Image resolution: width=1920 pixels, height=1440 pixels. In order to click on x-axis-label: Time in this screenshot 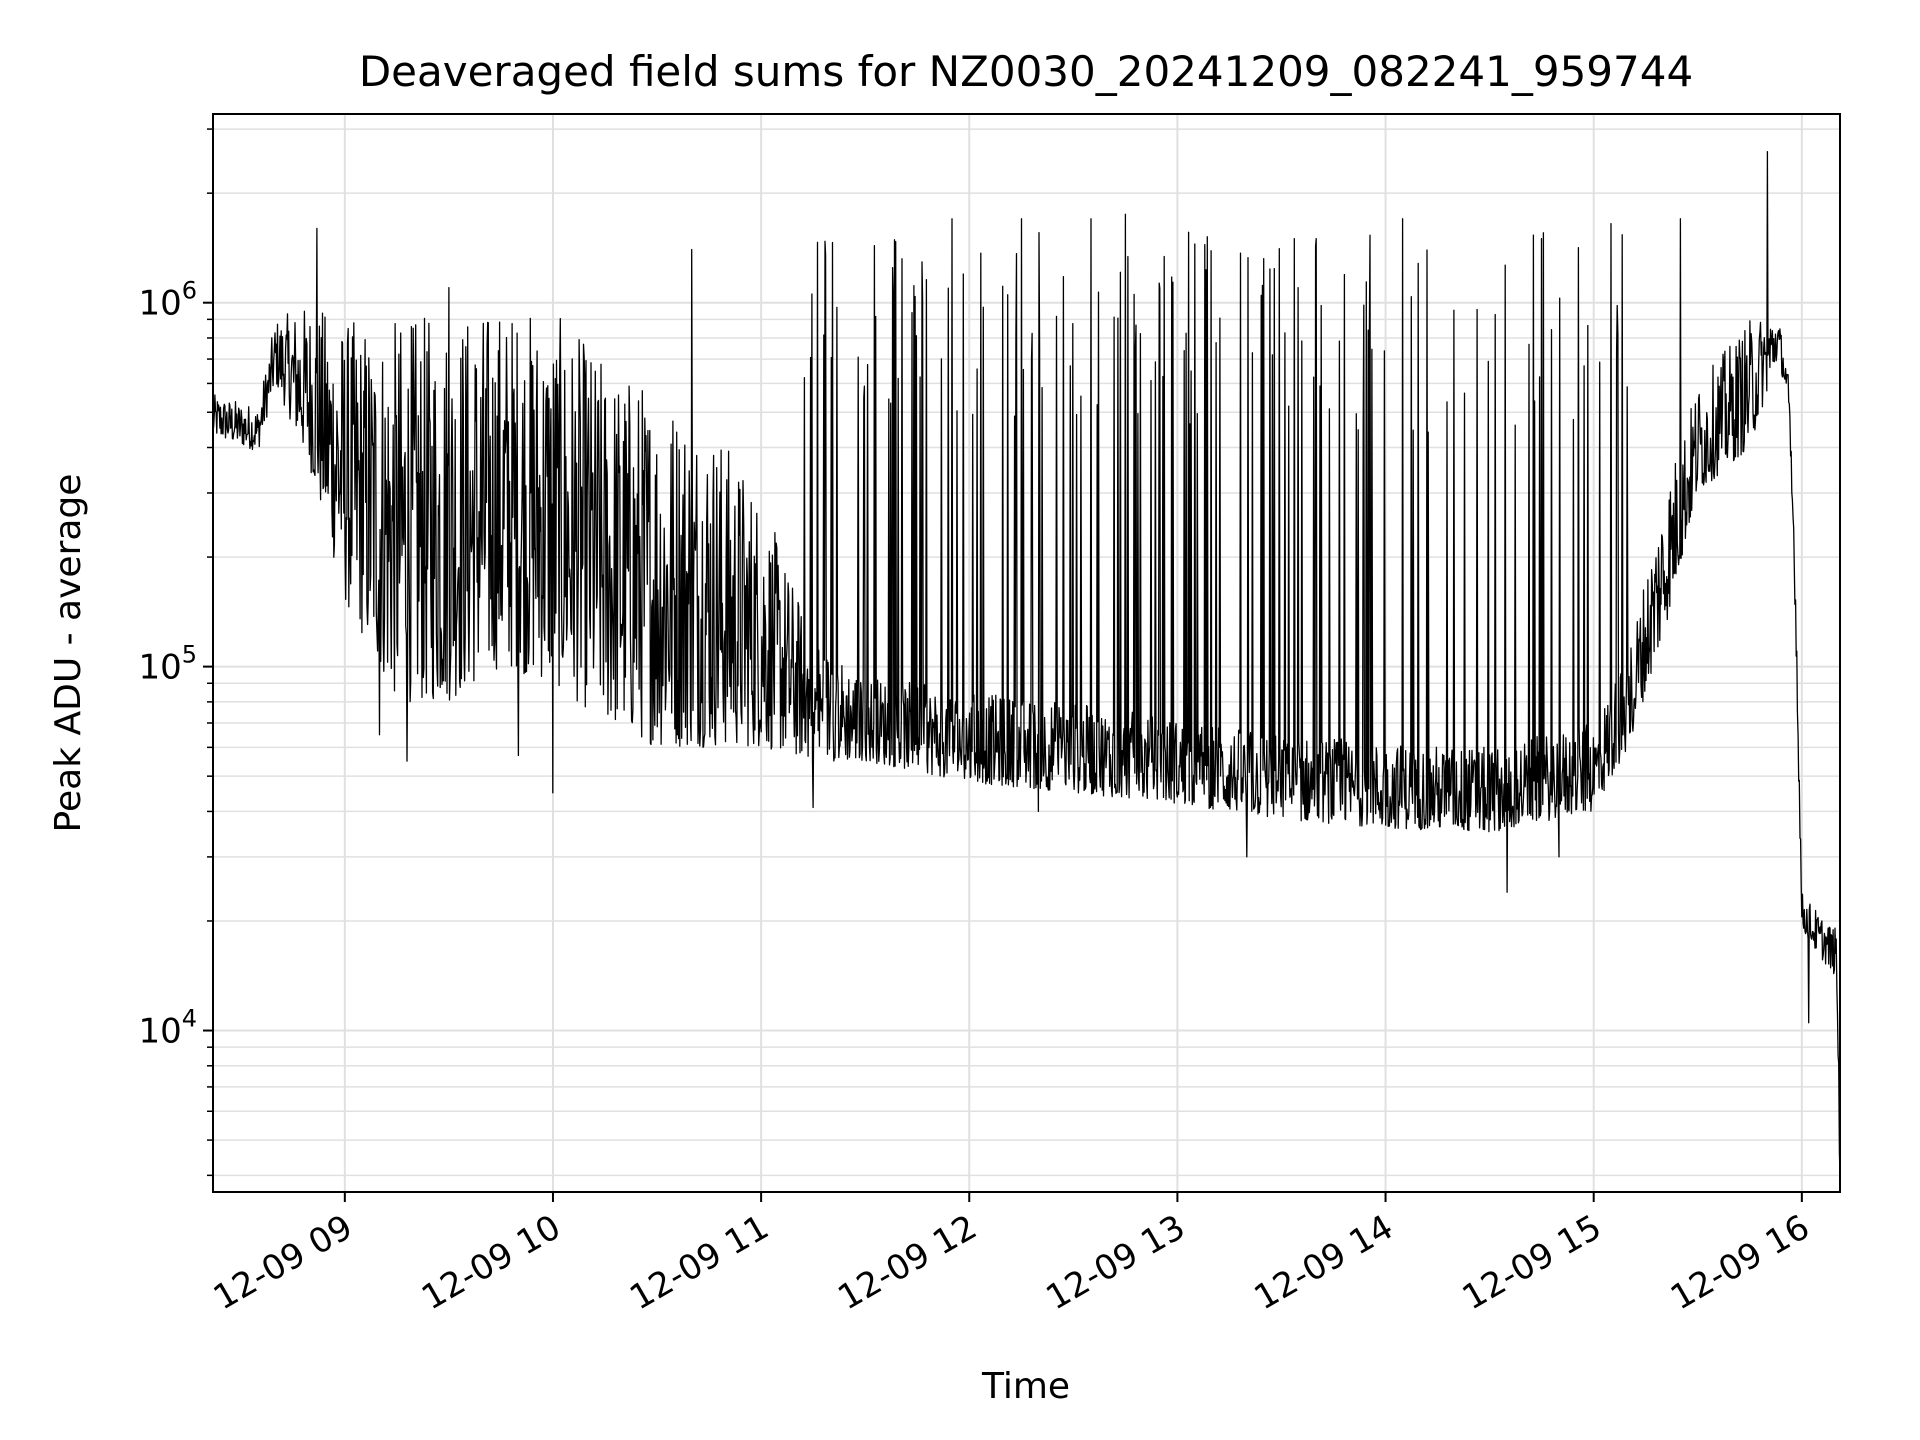, I will do `click(1025, 1386)`.